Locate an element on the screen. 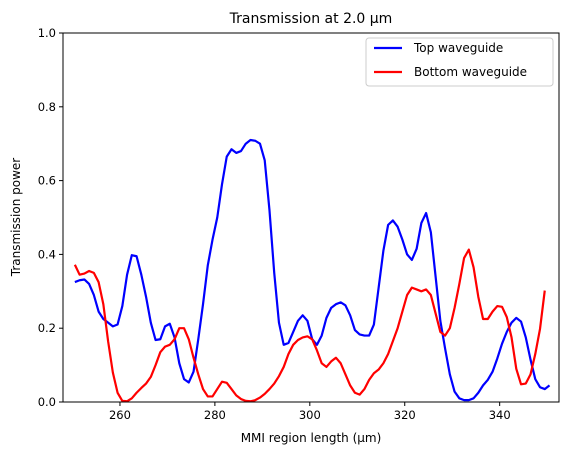 This screenshot has height=455, width=567. legend-label-top-waveguide: Top waveguide is located at coordinates (458, 48).